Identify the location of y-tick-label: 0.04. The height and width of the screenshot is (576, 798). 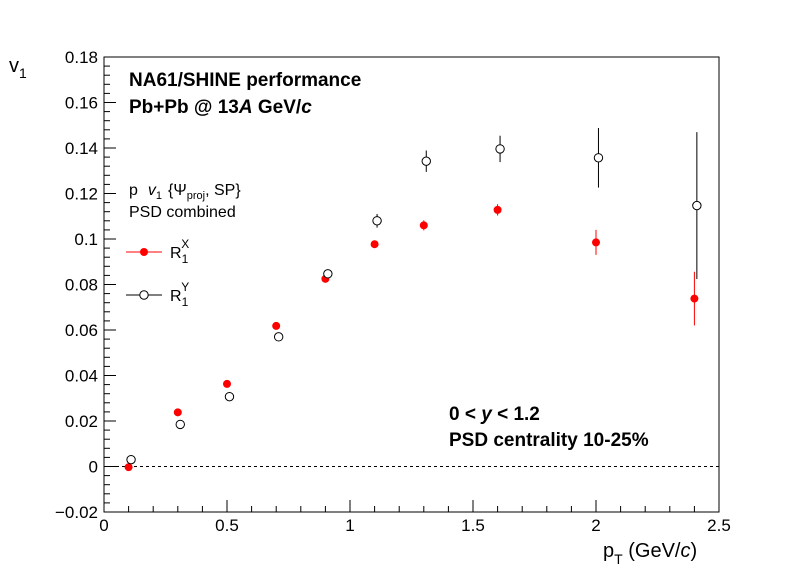
(81, 376).